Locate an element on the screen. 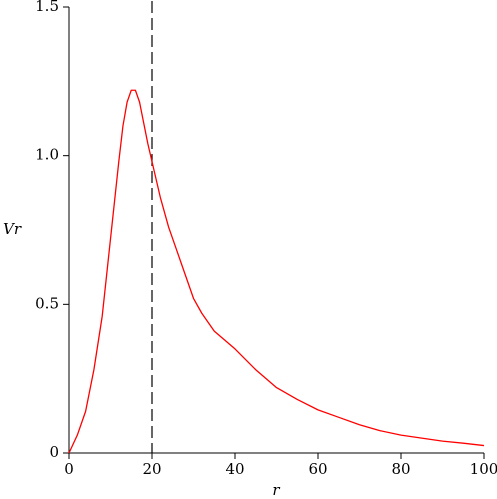 The image size is (497, 499). y-tick-label: 1.0 is located at coordinates (47, 155).